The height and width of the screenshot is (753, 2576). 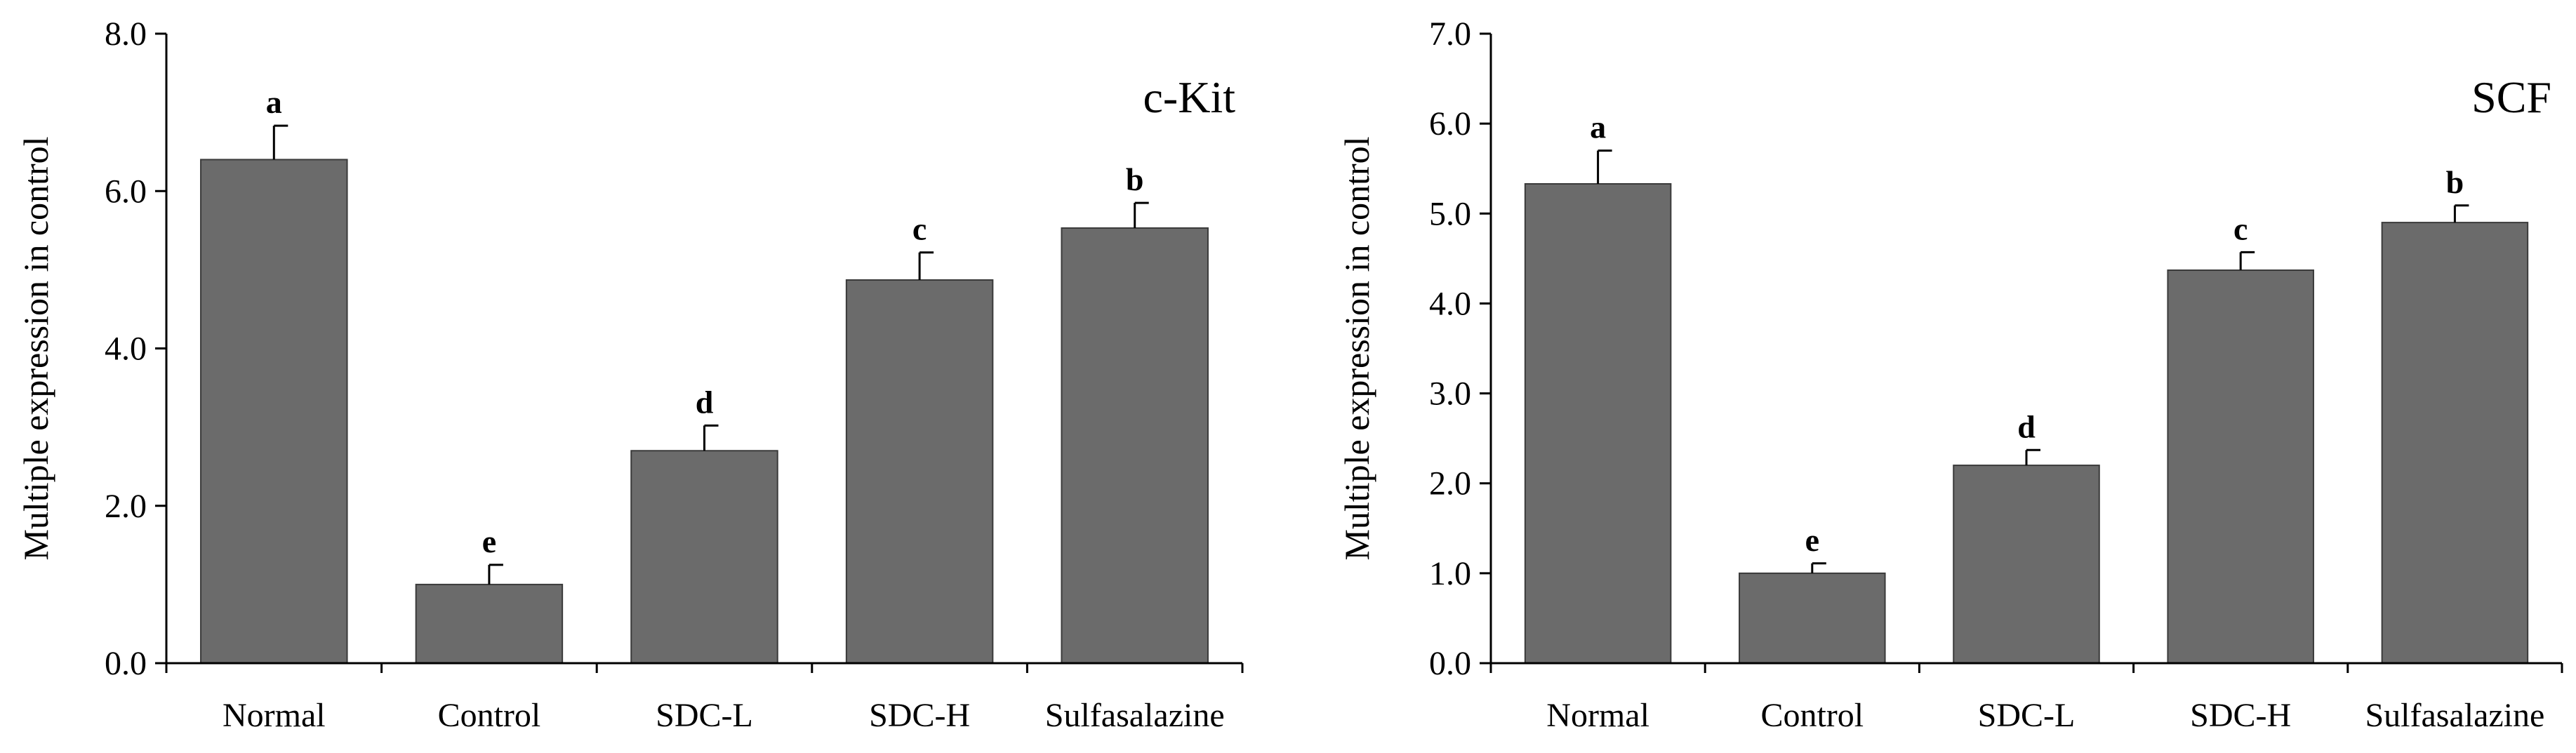 I want to click on y-tick-label: 5.0, so click(x=1450, y=213).